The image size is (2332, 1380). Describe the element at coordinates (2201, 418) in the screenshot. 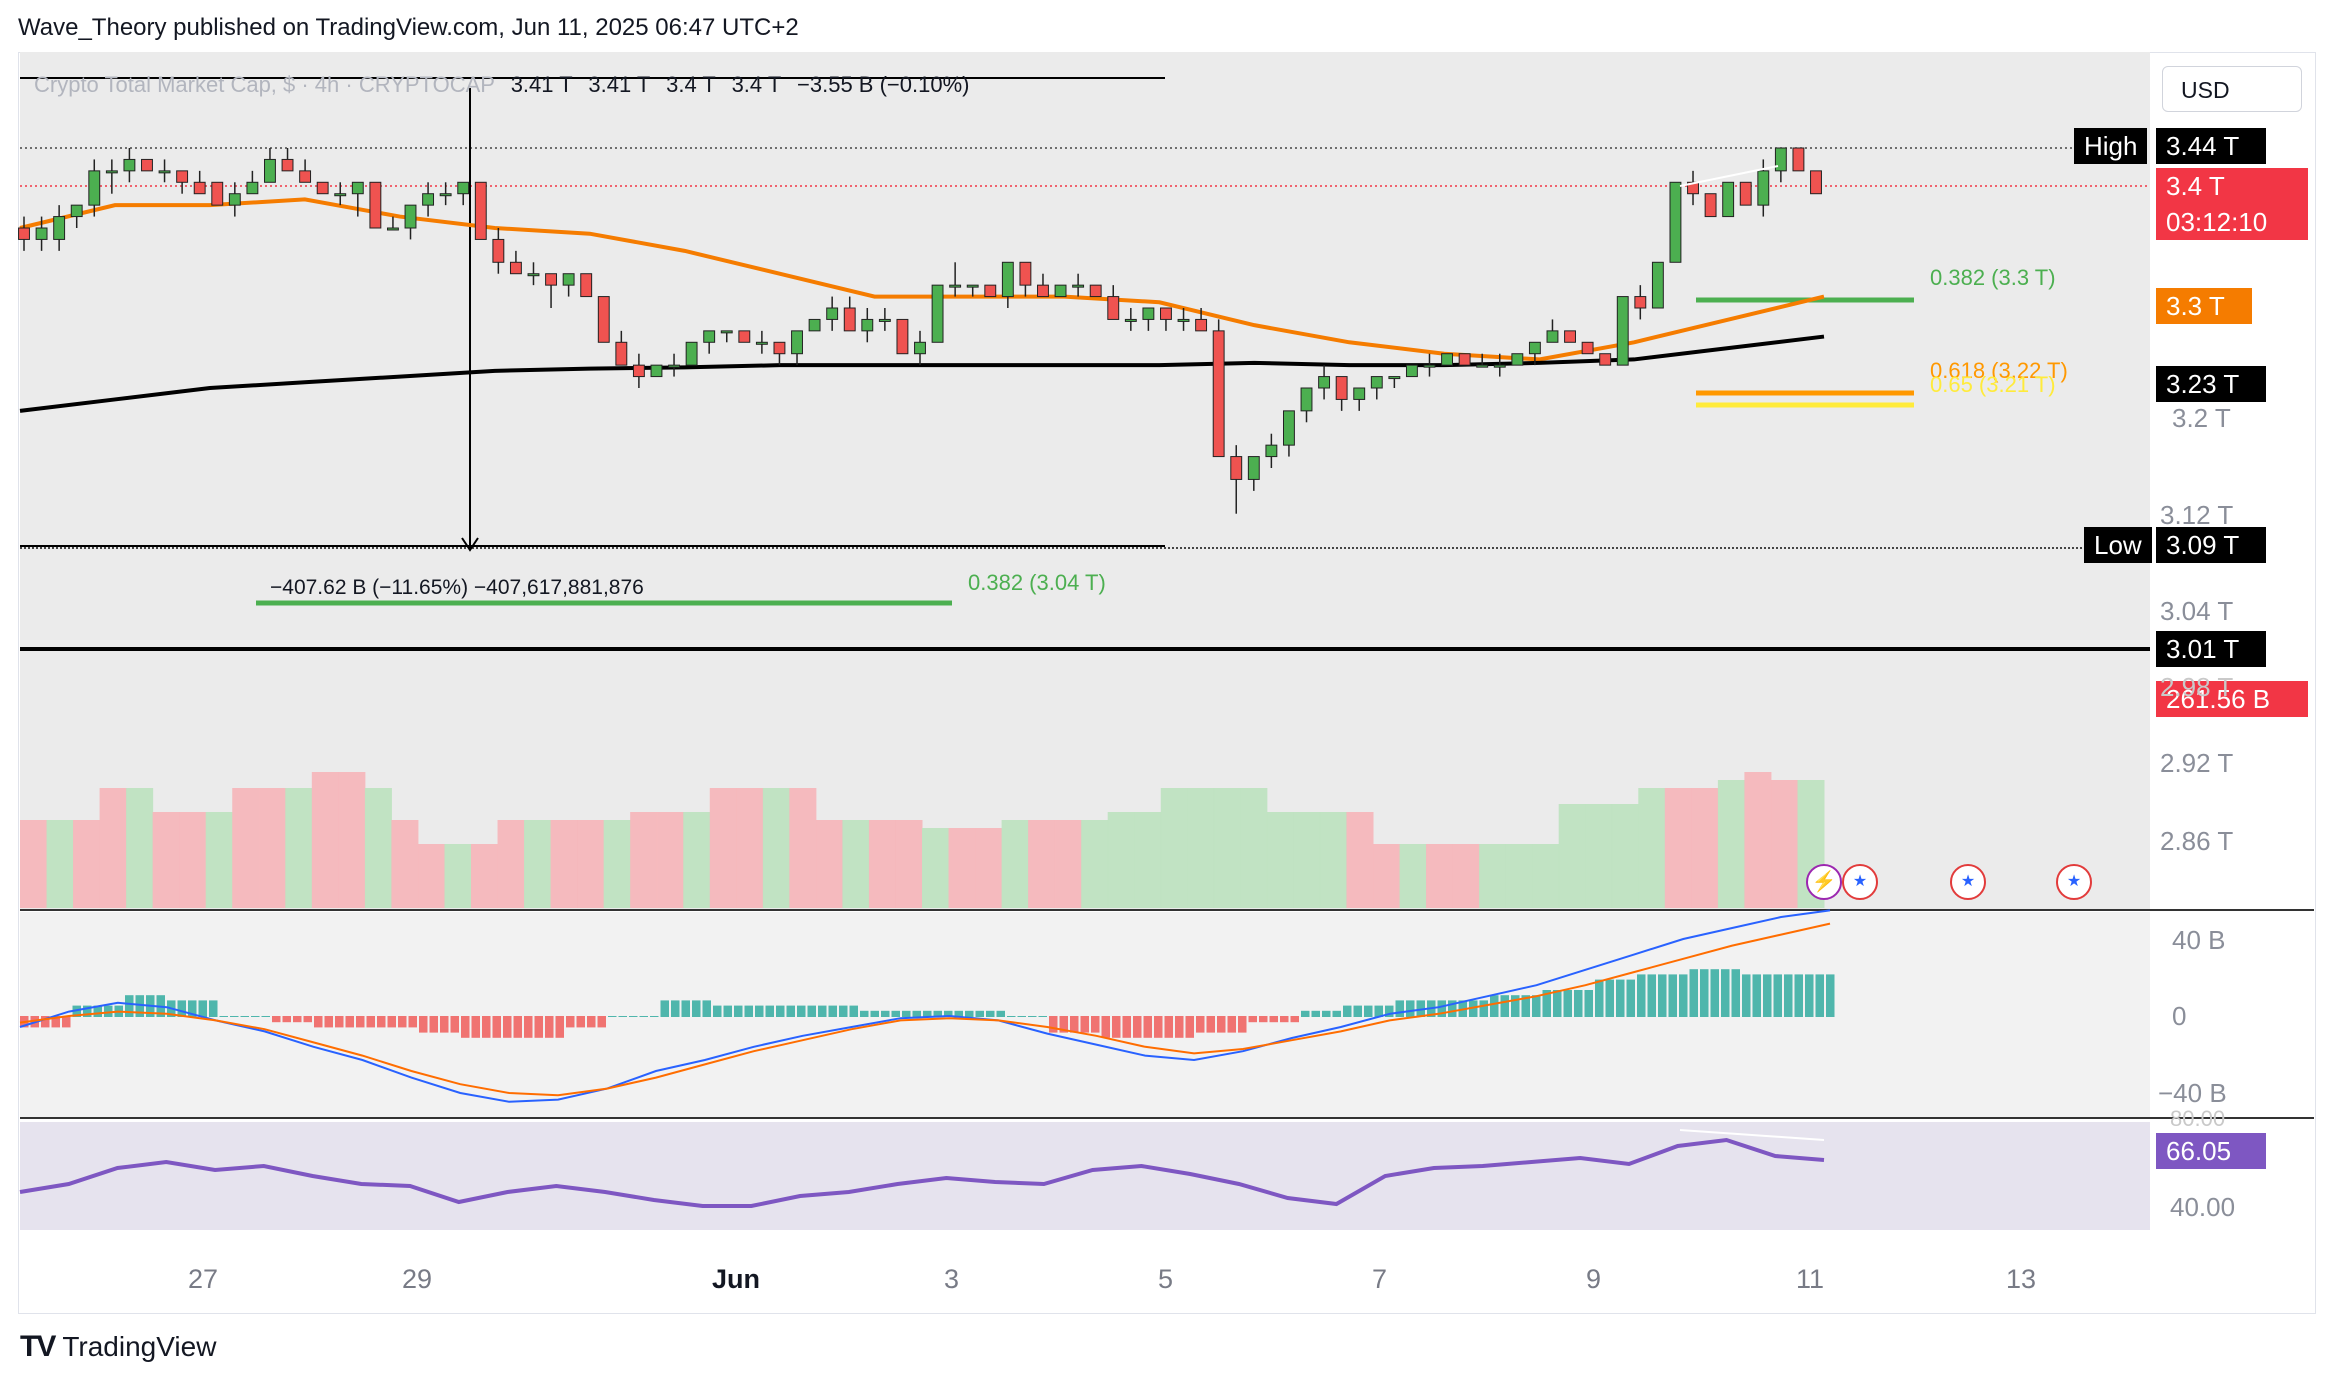

I see `axis-tick: 3.2 T` at that location.